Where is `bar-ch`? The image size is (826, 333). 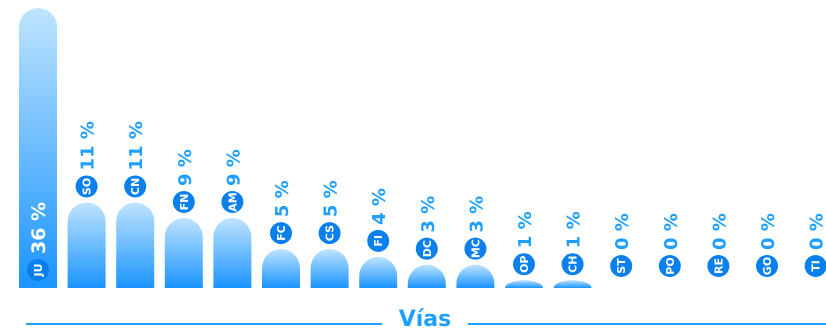
bar-ch is located at coordinates (572, 284).